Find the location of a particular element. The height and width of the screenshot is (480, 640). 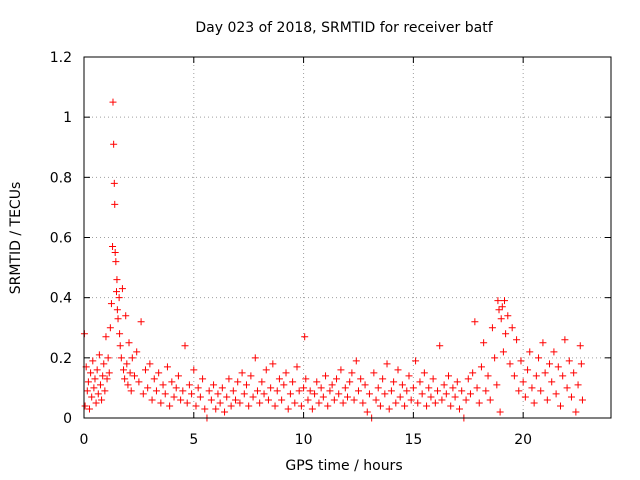

x-tick-label: 20 is located at coordinates (523, 440).